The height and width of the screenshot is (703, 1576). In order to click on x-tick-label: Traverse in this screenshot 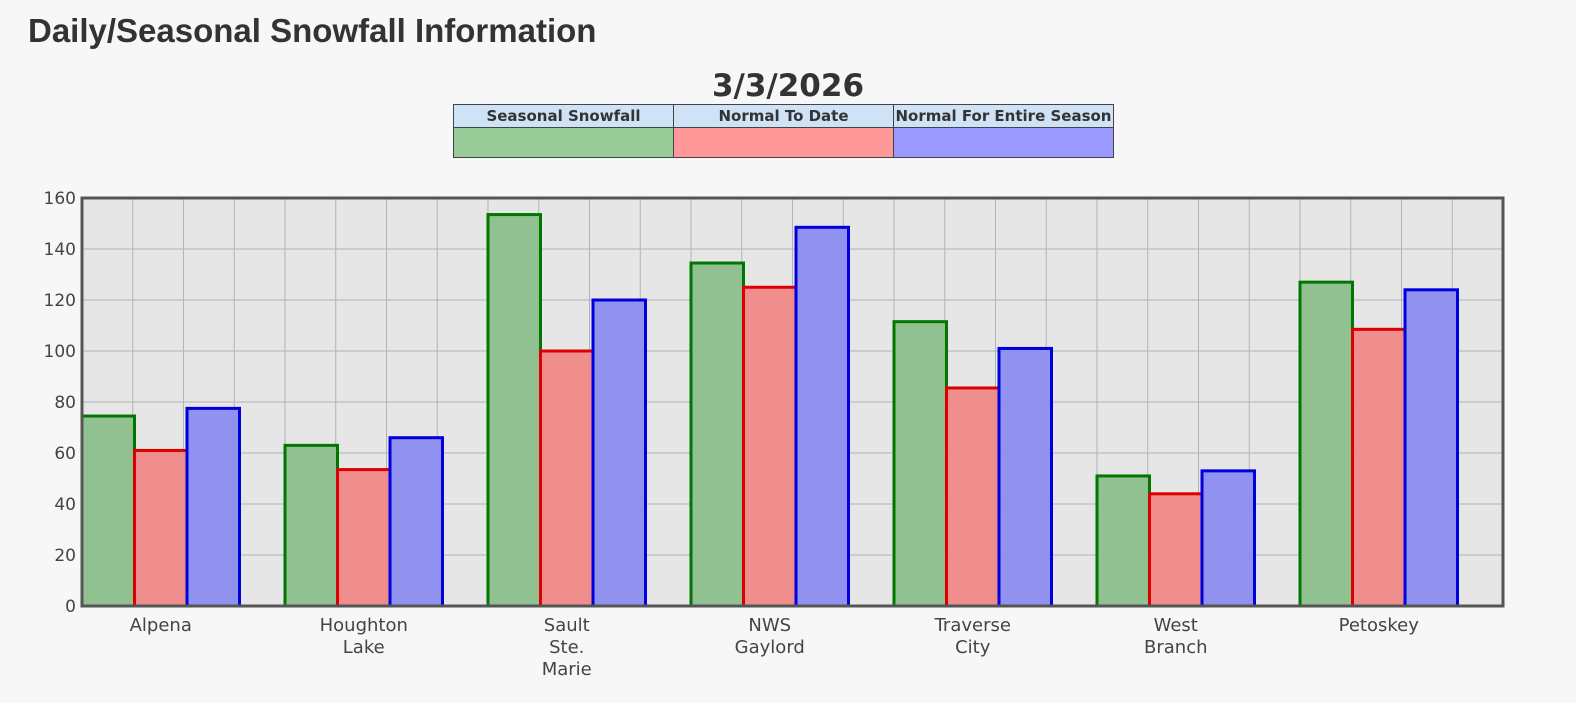, I will do `click(972, 625)`.